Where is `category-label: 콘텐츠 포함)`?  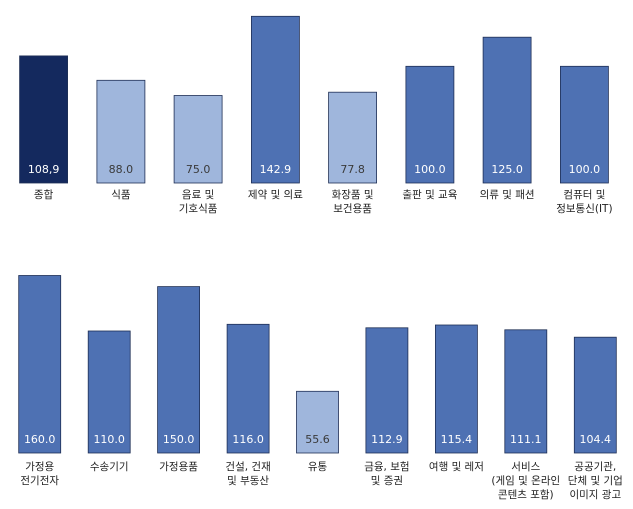
category-label: 콘텐츠 포함) is located at coordinates (526, 495).